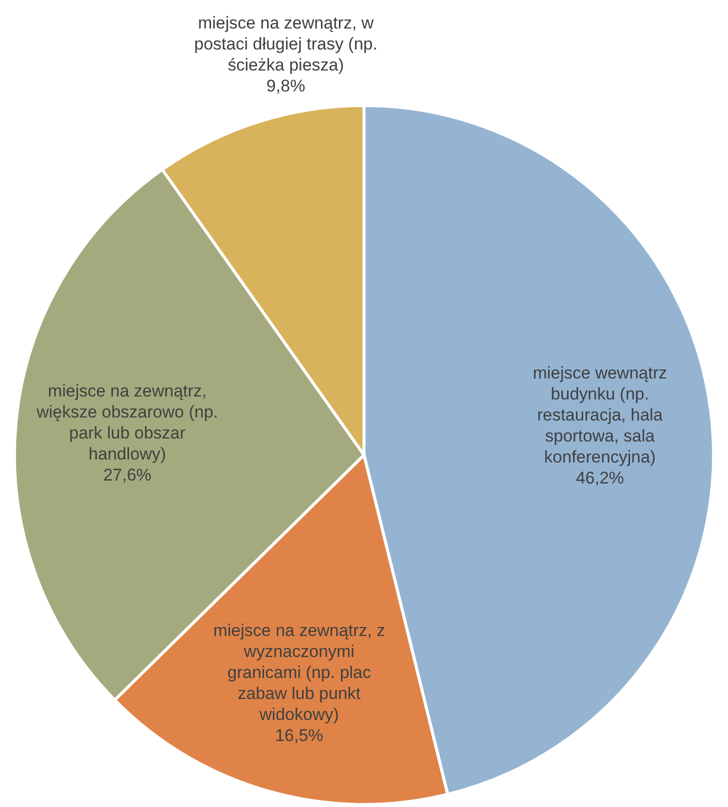 This screenshot has height=807, width=728. I want to click on data-label: 9,8%, so click(286, 86).